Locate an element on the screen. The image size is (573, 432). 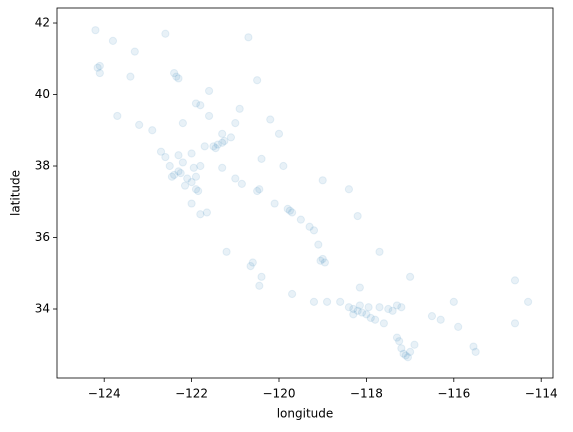
y-tick-label: 40 is located at coordinates (42, 94).